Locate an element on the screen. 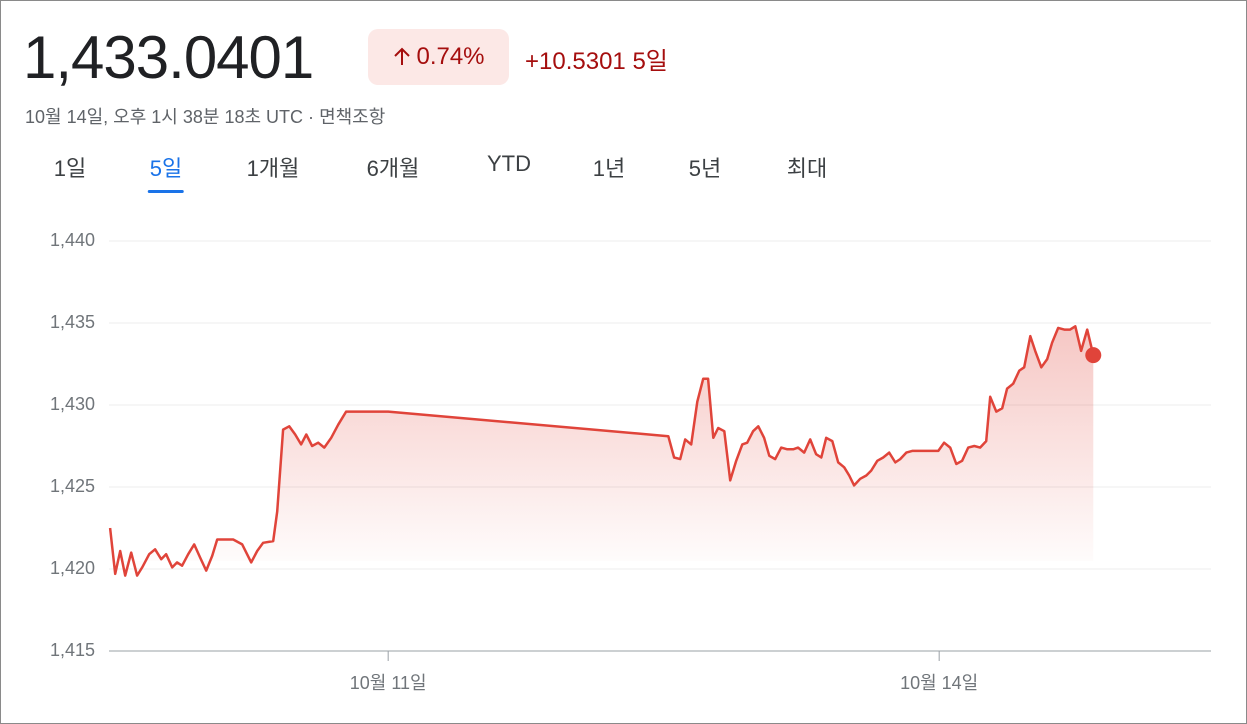  y-tick-label: 1,435 is located at coordinates (72, 322).